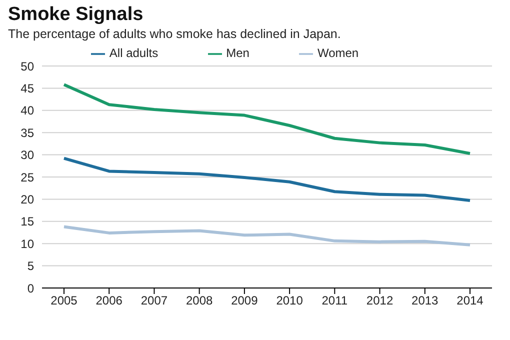  What do you see at coordinates (27, 155) in the screenshot?
I see `y-tick-label: 30` at bounding box center [27, 155].